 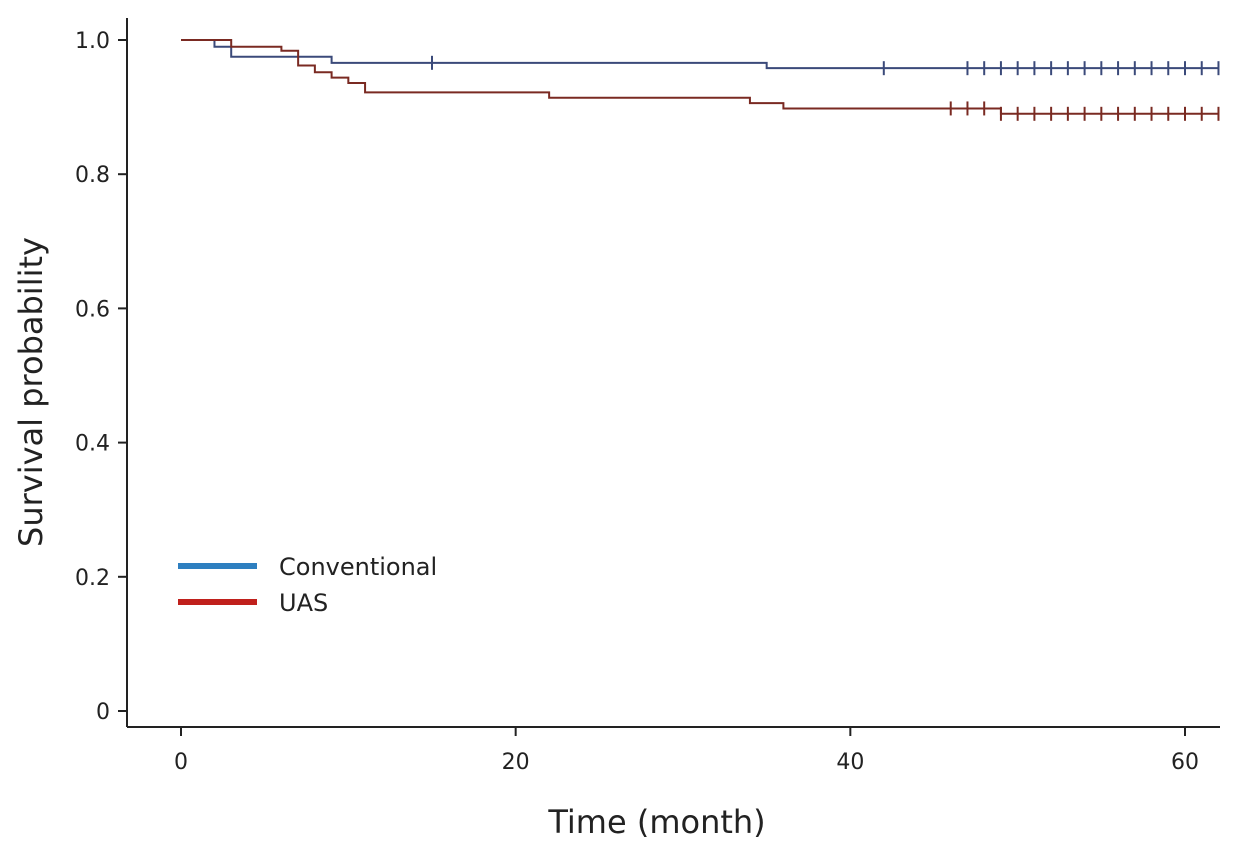 What do you see at coordinates (92, 309) in the screenshot?
I see `y-tick-label: 0.6` at bounding box center [92, 309].